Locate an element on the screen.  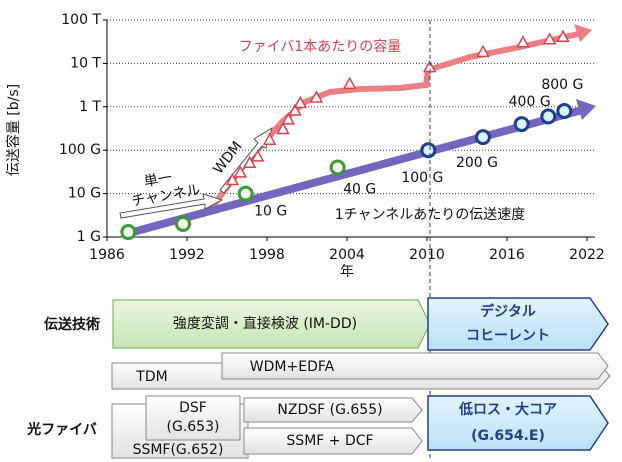
box-label: NZDSF (G.655) is located at coordinates (329, 410).